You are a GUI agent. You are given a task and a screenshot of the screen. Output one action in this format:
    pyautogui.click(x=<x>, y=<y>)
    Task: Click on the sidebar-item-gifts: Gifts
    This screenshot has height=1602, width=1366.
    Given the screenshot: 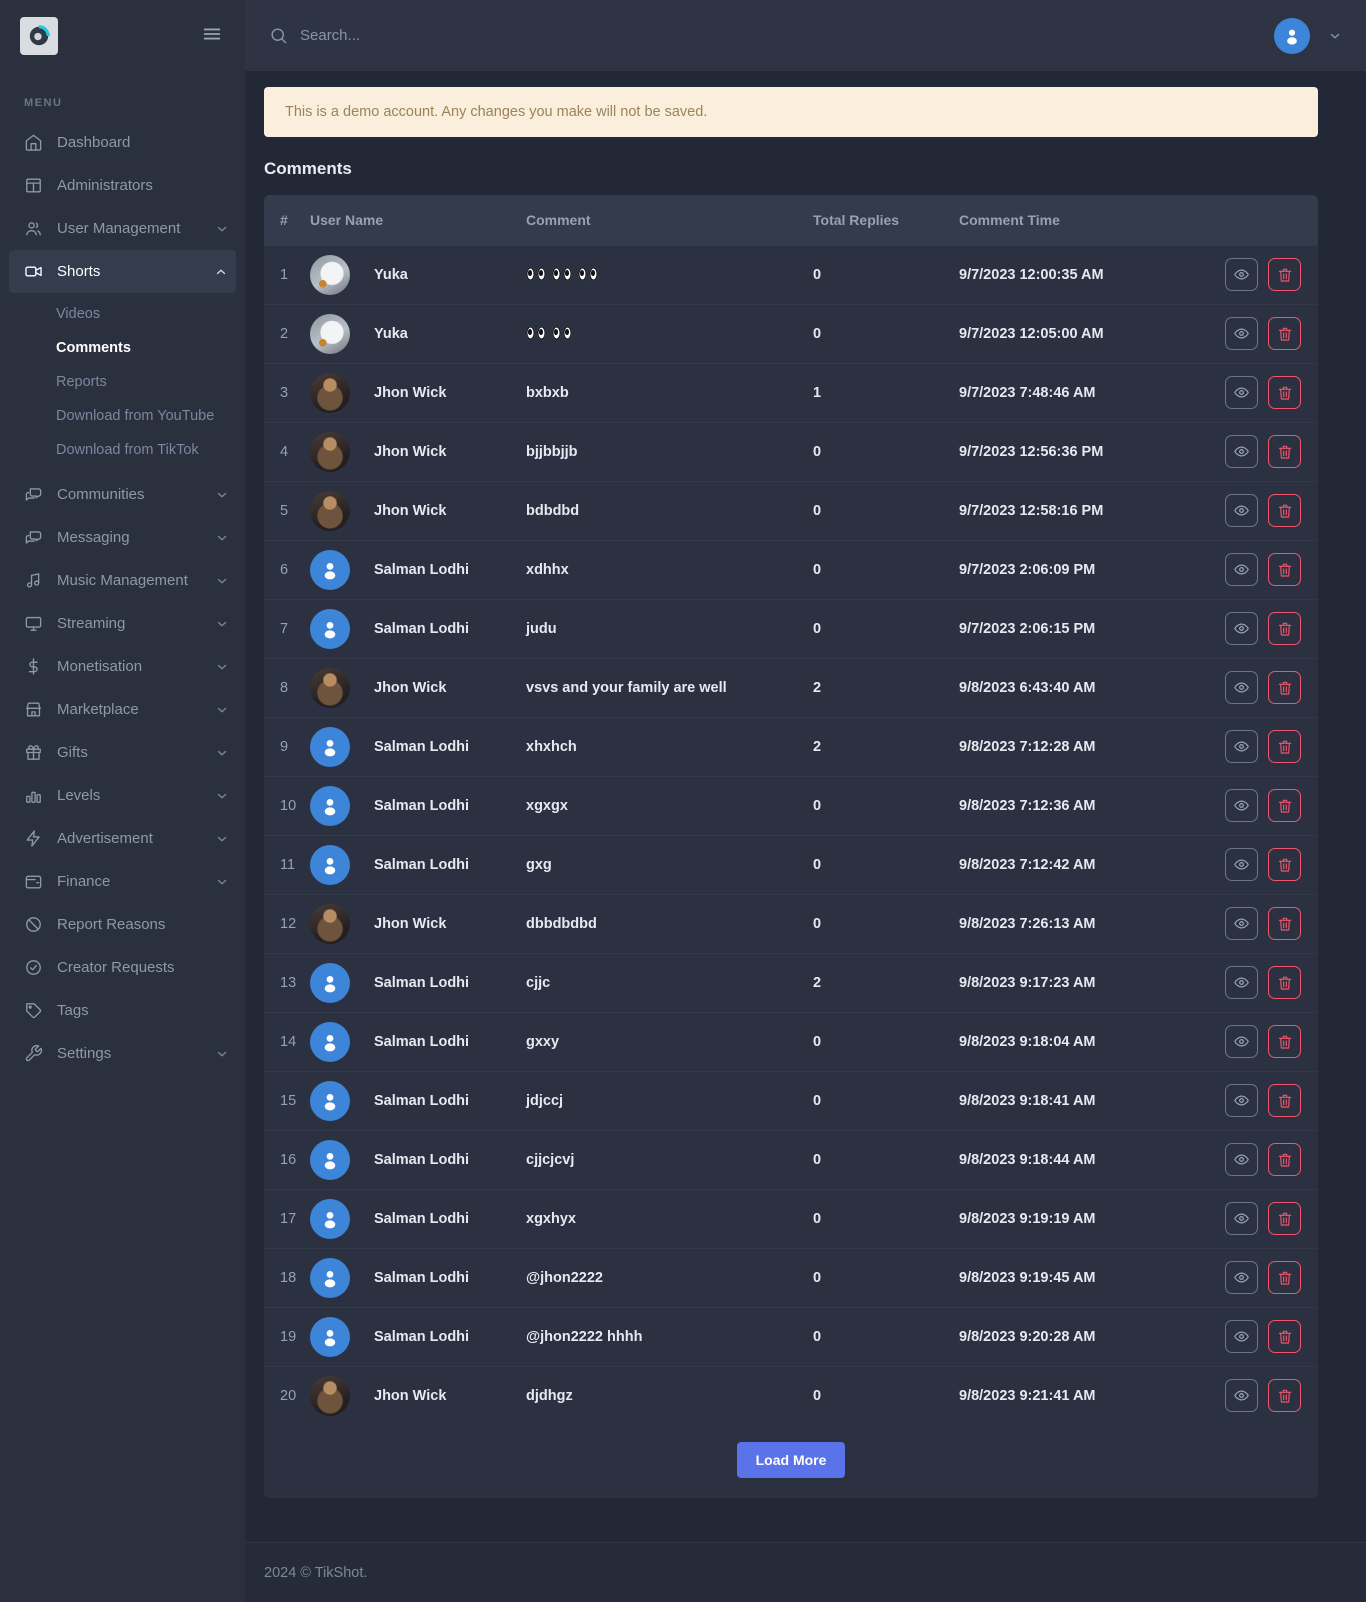 What is the action you would take?
    pyautogui.click(x=122, y=752)
    